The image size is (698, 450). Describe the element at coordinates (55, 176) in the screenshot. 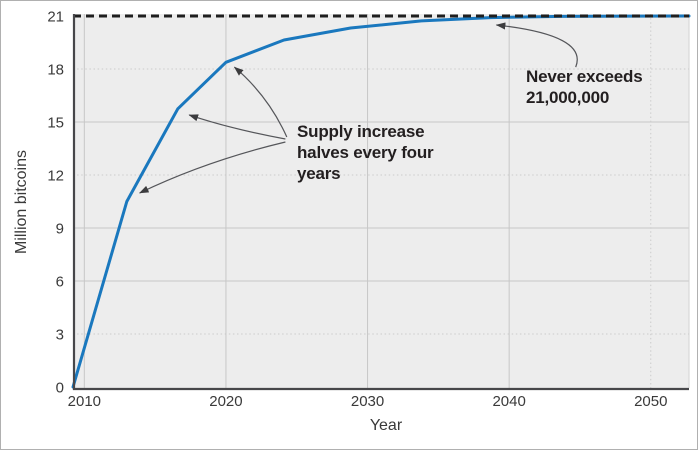

I see `y-tick-label: 12` at that location.